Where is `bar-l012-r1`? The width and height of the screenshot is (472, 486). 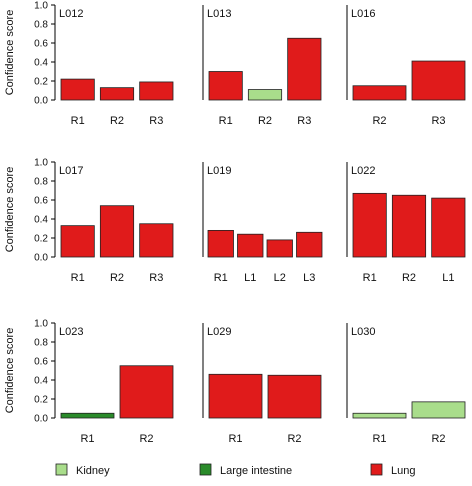 bar-l012-r1 is located at coordinates (77, 89).